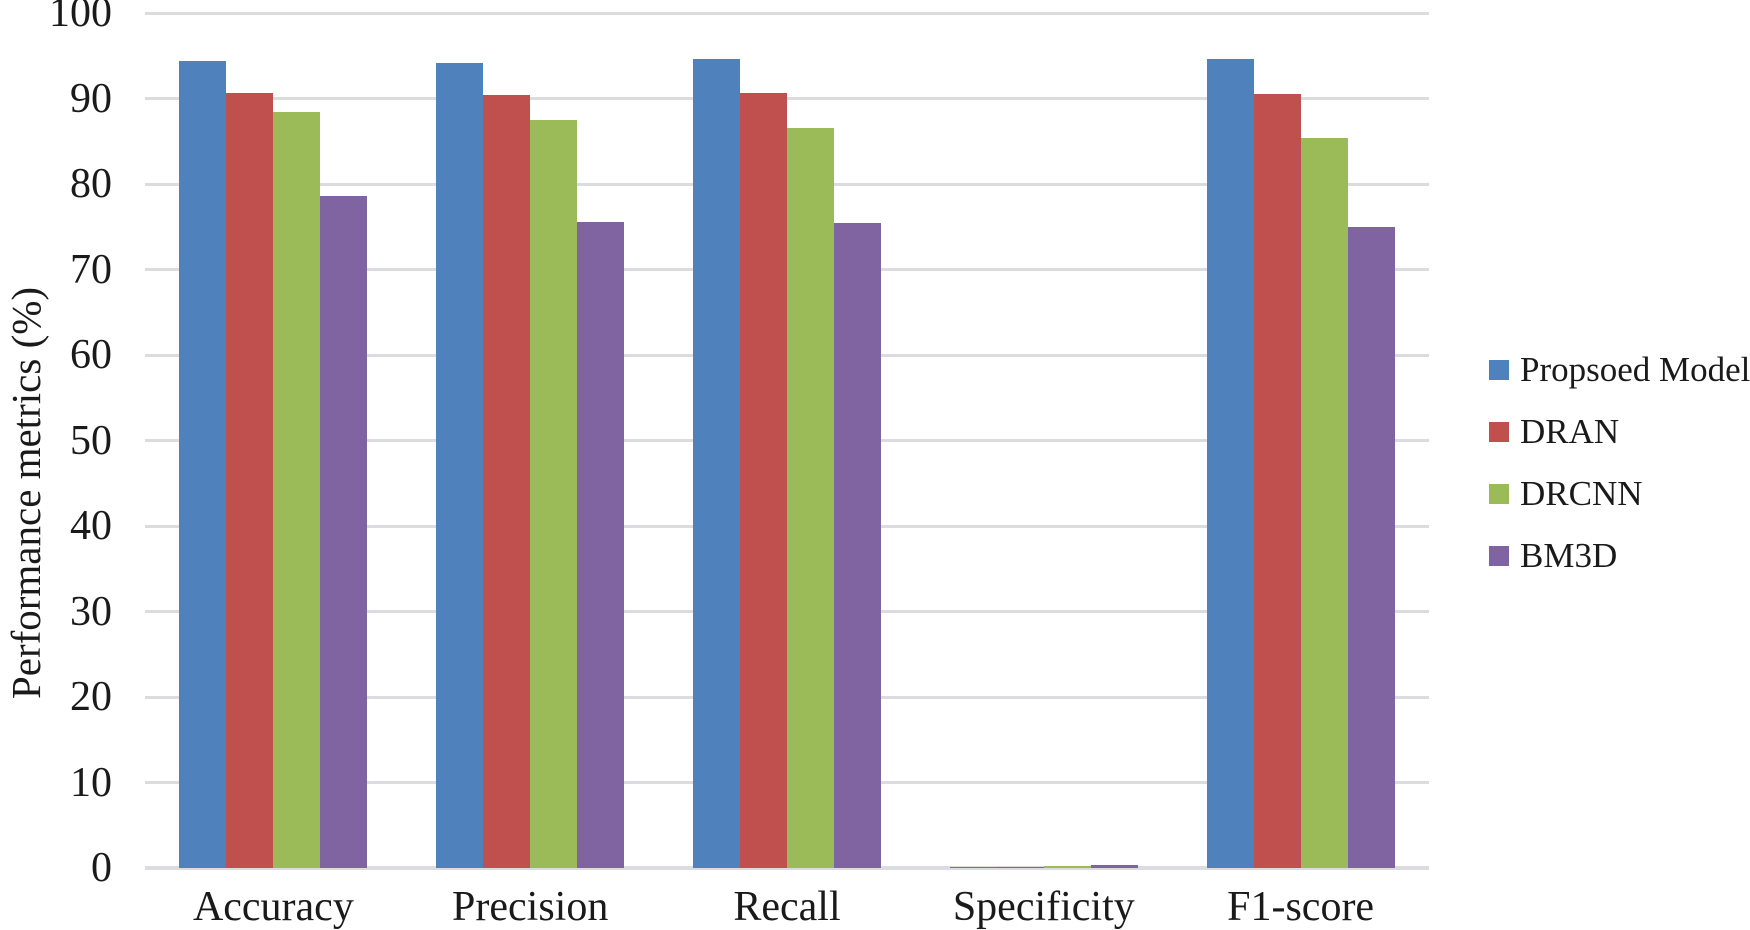 The image size is (1750, 930). I want to click on legend-label: BM3D, so click(1569, 555).